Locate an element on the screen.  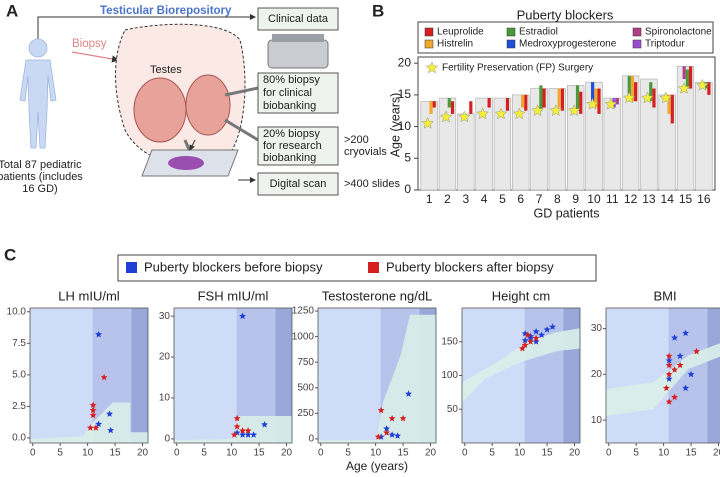
box-text: for research is located at coordinates (292, 146).